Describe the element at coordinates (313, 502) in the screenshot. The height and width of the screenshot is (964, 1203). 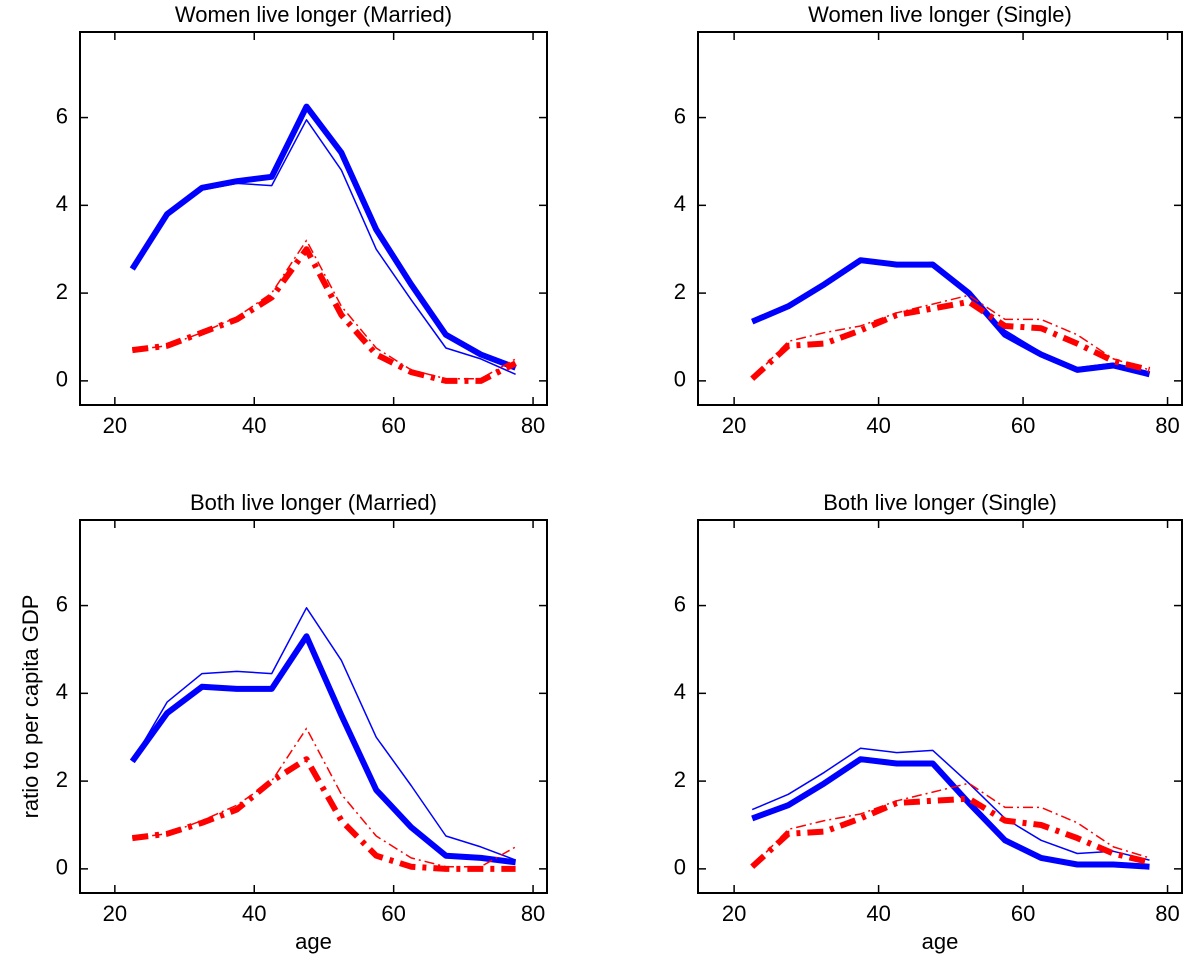
I see `chart-title: Both live longer (Married)` at that location.